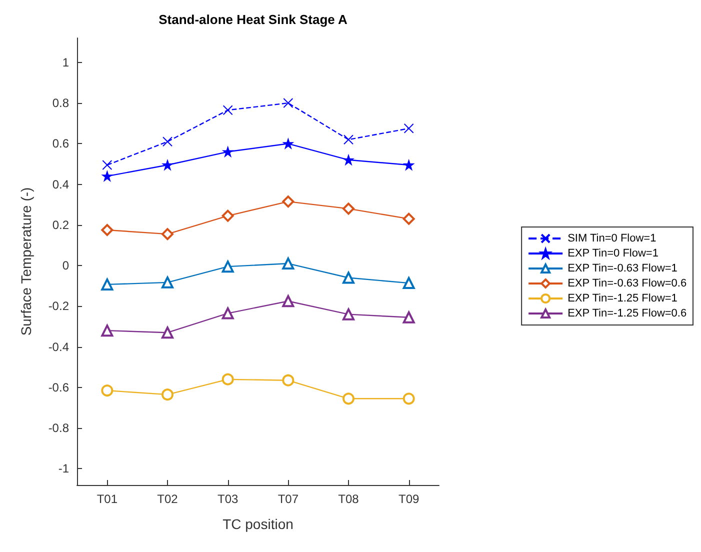 Image resolution: width=701 pixels, height=552 pixels. Describe the element at coordinates (623, 268) in the screenshot. I see `legend-label: EXP Tin=-0.63 Flow=1` at that location.